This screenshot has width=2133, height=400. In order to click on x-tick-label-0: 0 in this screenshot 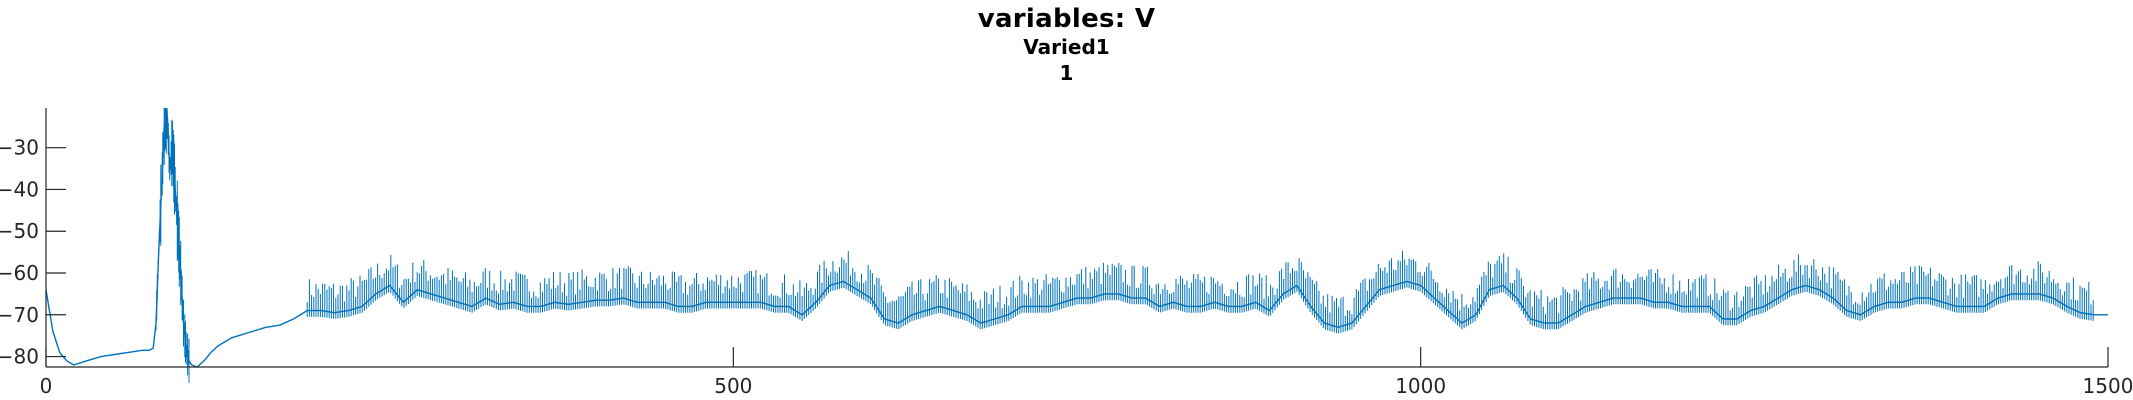, I will do `click(46, 386)`.